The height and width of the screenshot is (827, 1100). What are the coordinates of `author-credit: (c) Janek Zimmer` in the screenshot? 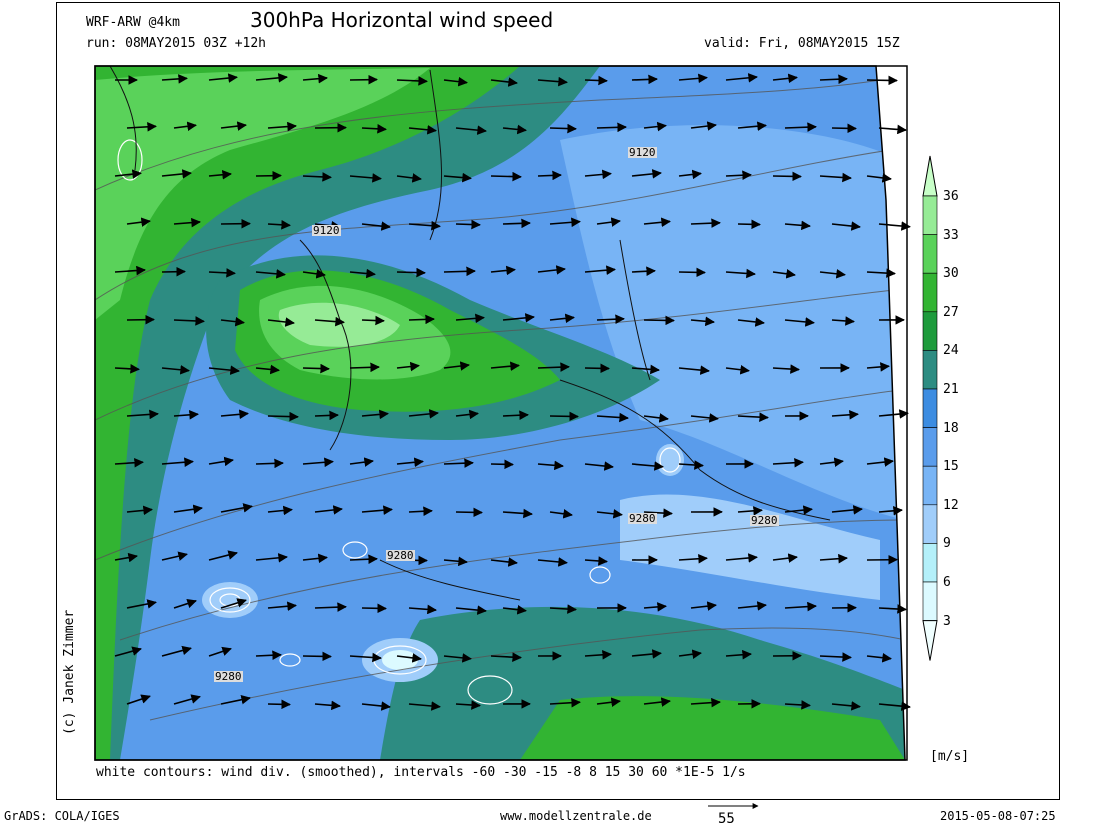 It's located at (69, 672).